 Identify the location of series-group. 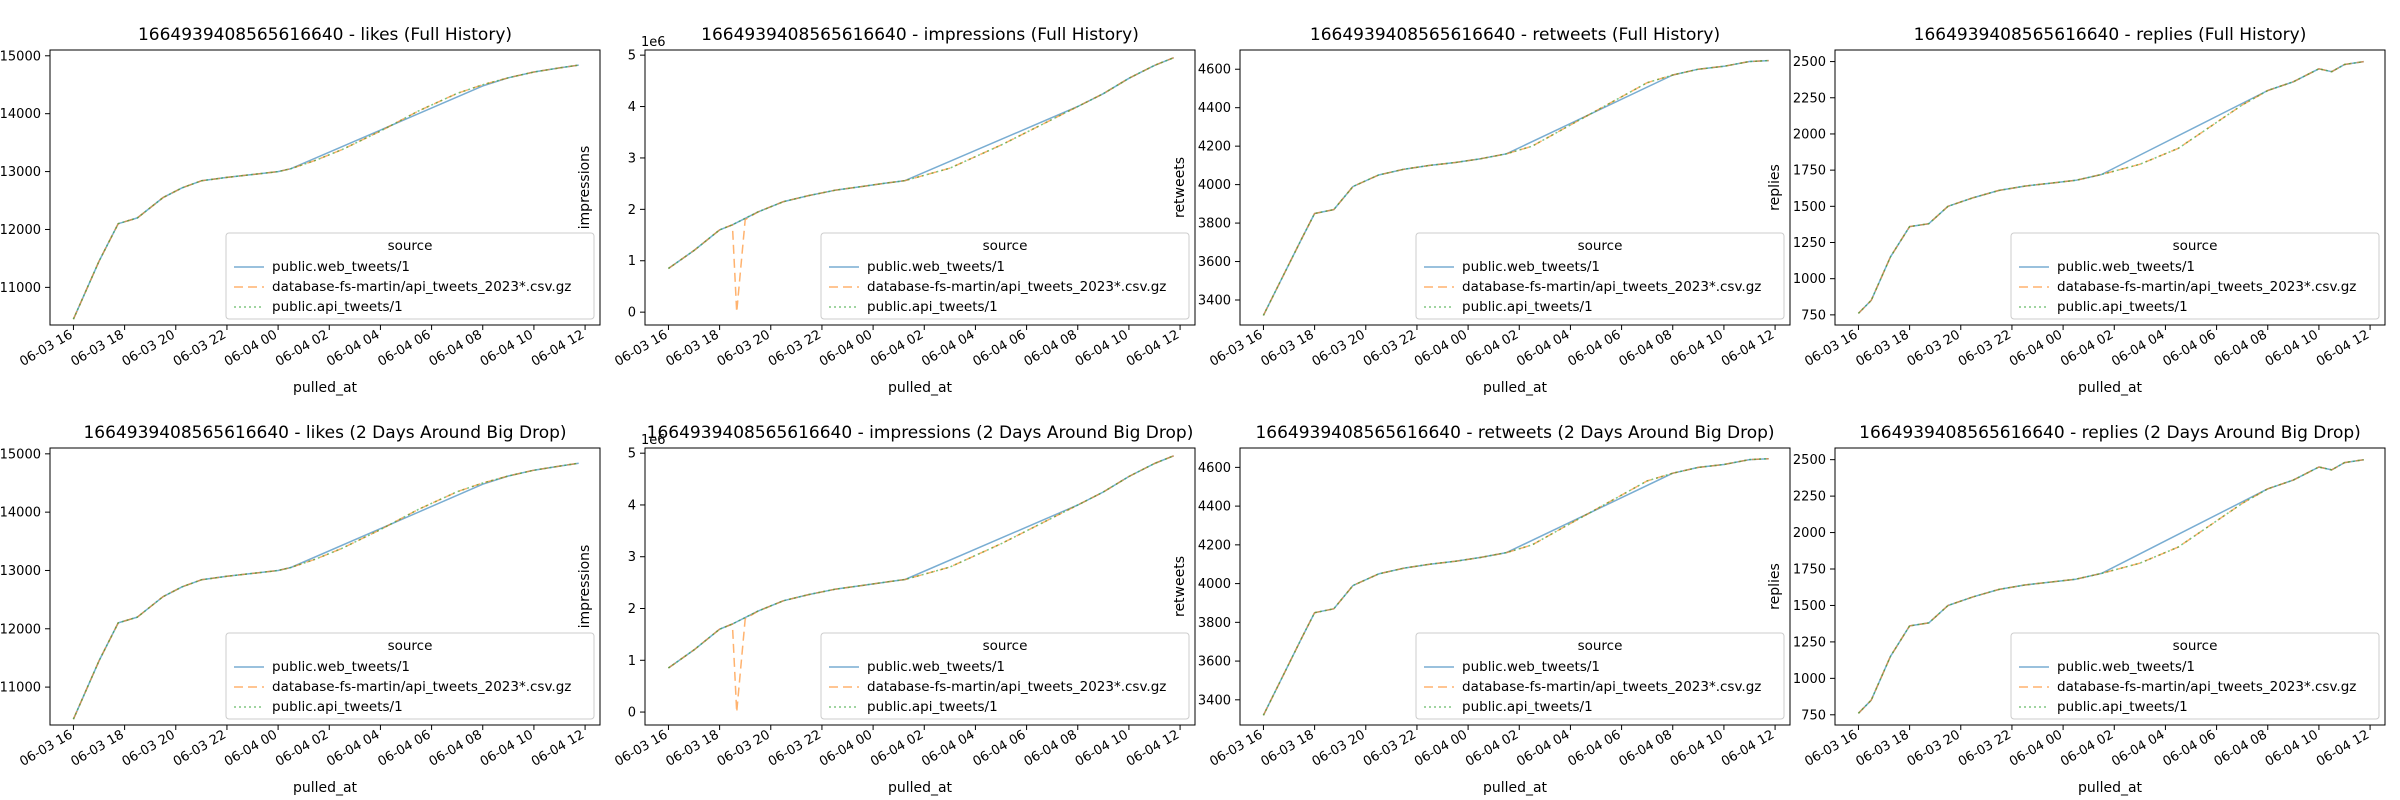
(325, 192).